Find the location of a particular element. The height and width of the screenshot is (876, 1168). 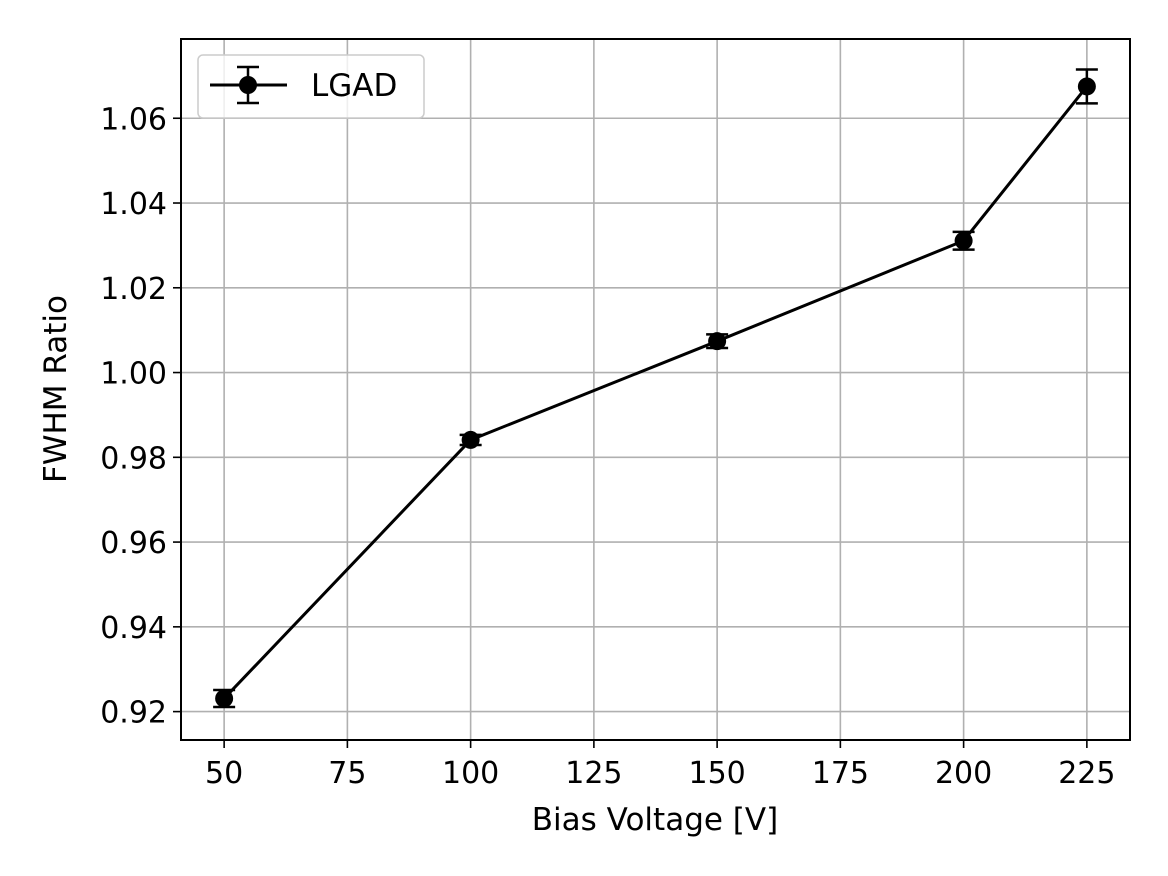

y-tick-label: 1.06 is located at coordinates (133, 119).